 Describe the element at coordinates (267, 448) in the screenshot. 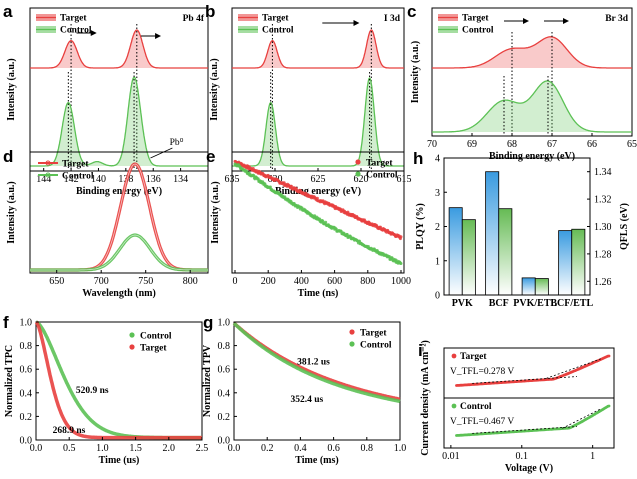

I see `panel-g-xtick-label: 0.2` at that location.